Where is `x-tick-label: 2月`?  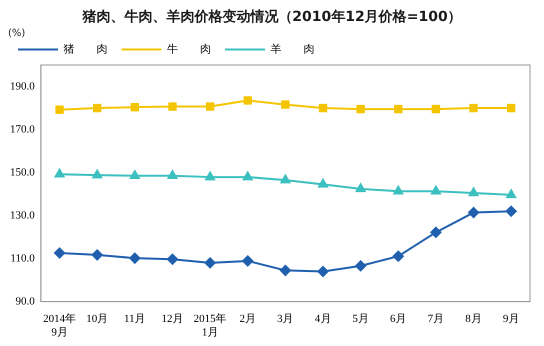 x-tick-label: 2月 is located at coordinates (247, 319).